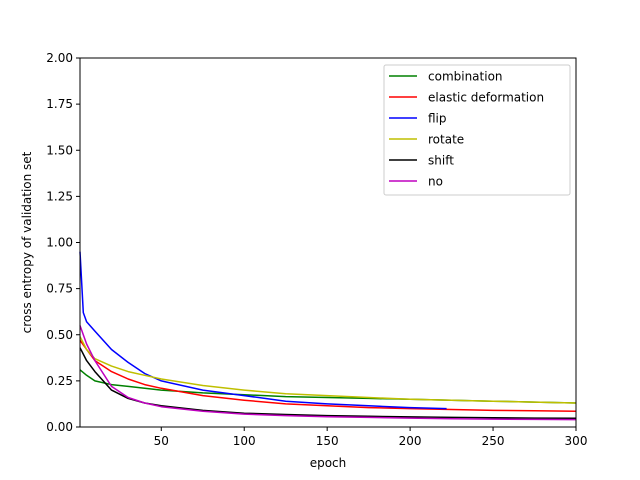 Image resolution: width=640 pixels, height=480 pixels. What do you see at coordinates (327, 441) in the screenshot?
I see `x-tick-label-2: 150` at bounding box center [327, 441].